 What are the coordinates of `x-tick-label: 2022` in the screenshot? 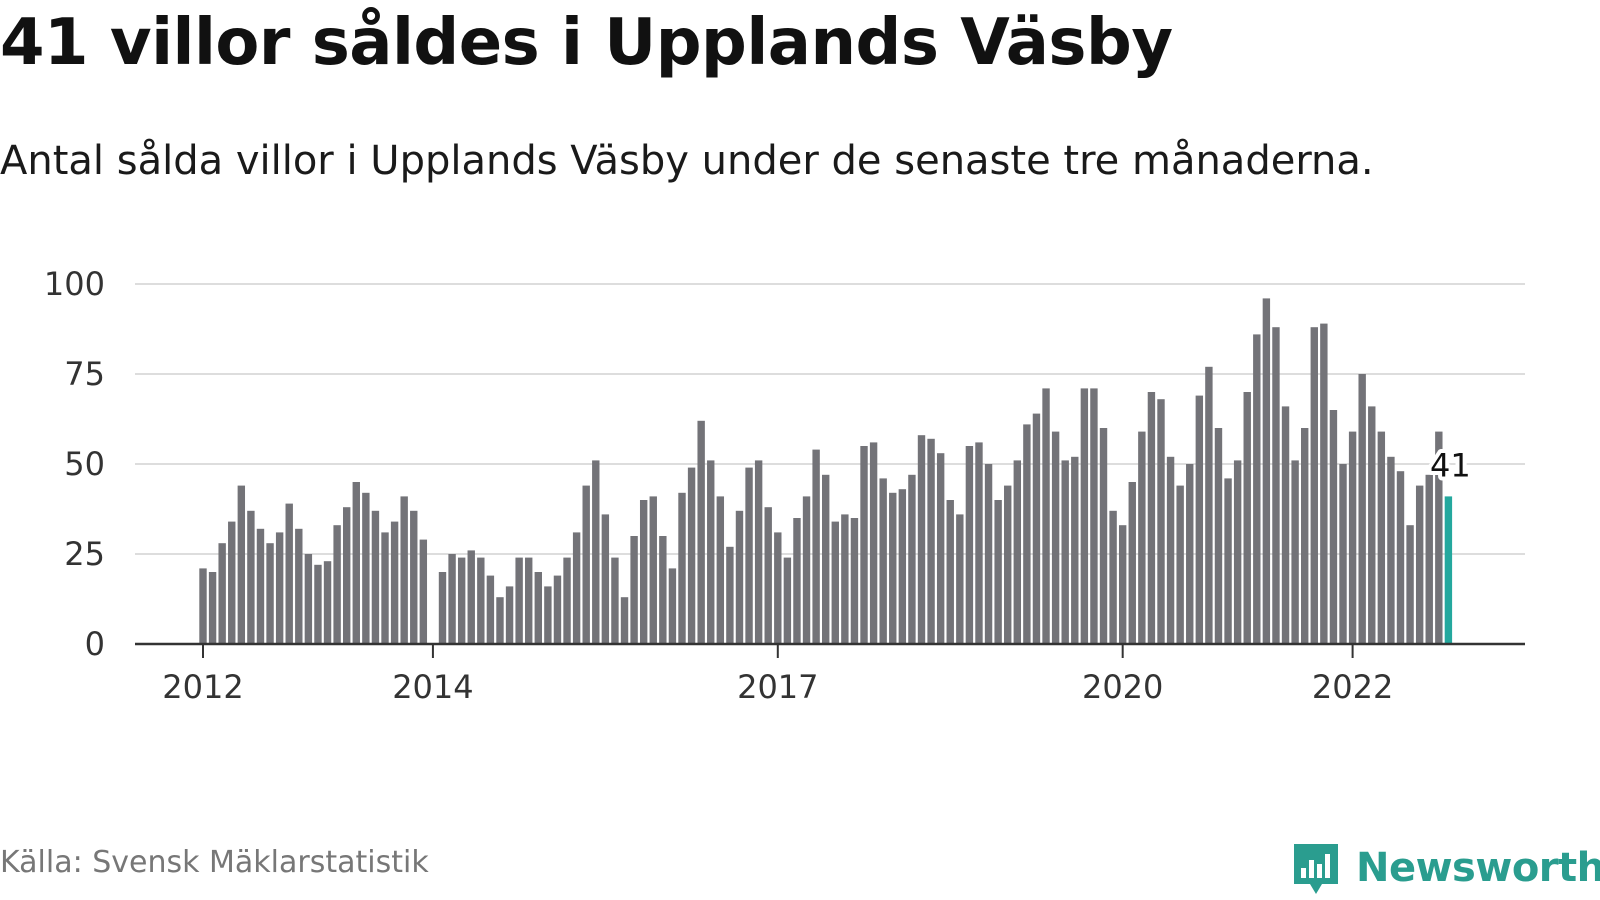 It's located at (1352, 687).